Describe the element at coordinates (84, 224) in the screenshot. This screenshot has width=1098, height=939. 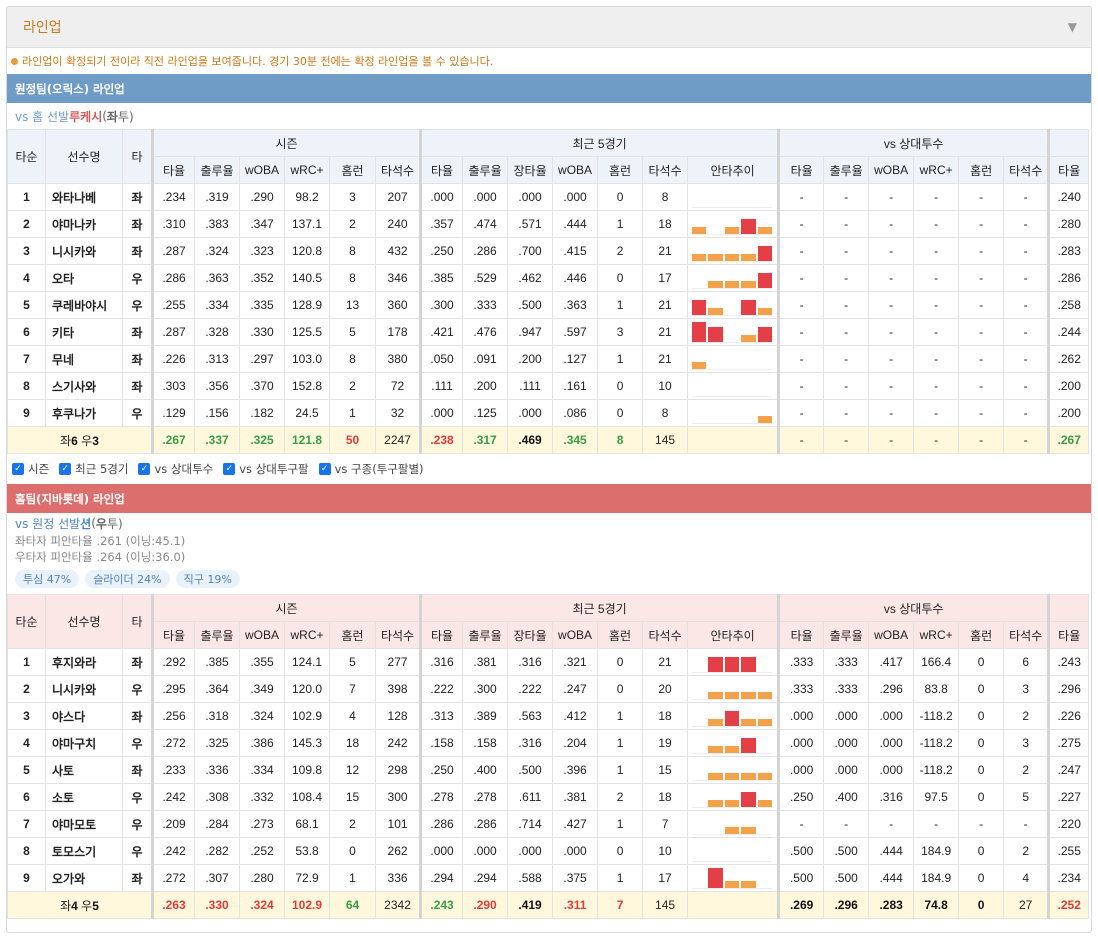
I see `player-name: 야마나카` at that location.